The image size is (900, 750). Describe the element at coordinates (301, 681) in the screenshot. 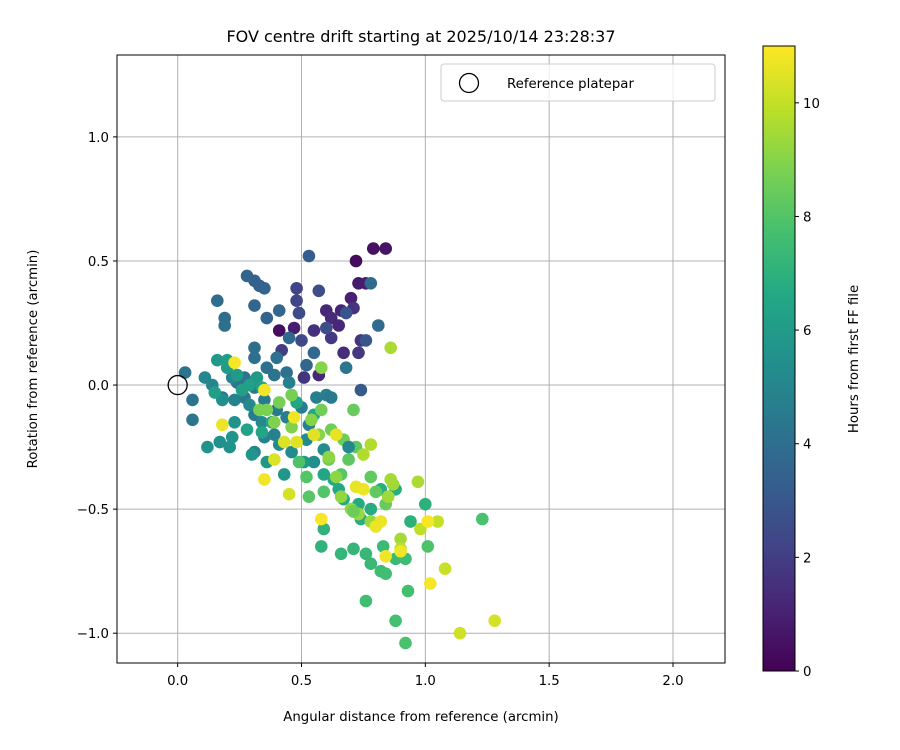

I see `x-tick-label: 0.5` at that location.